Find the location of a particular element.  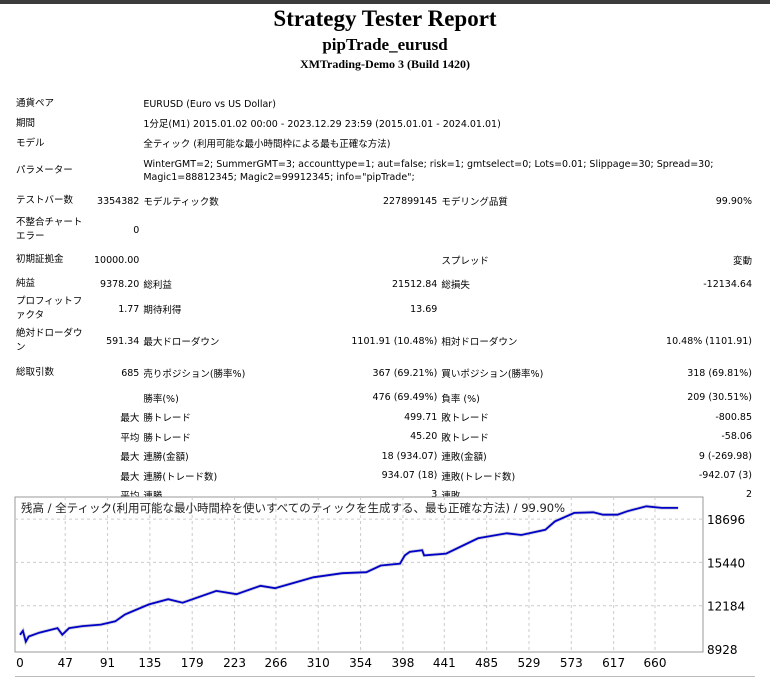

stat-row: 最大 連勝(金額) 18 (934.07) 連敗(金額) 9 (-269.98) is located at coordinates (384, 456).